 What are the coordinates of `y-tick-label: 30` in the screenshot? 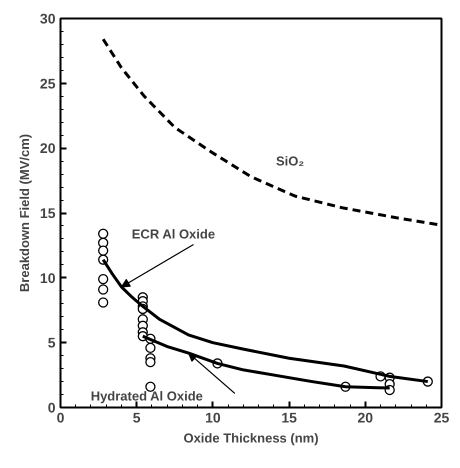 It's located at (48, 18).